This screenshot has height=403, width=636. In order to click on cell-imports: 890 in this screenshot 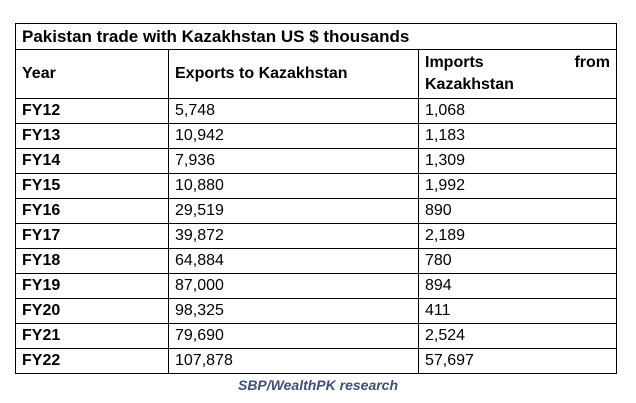, I will do `click(517, 211)`.